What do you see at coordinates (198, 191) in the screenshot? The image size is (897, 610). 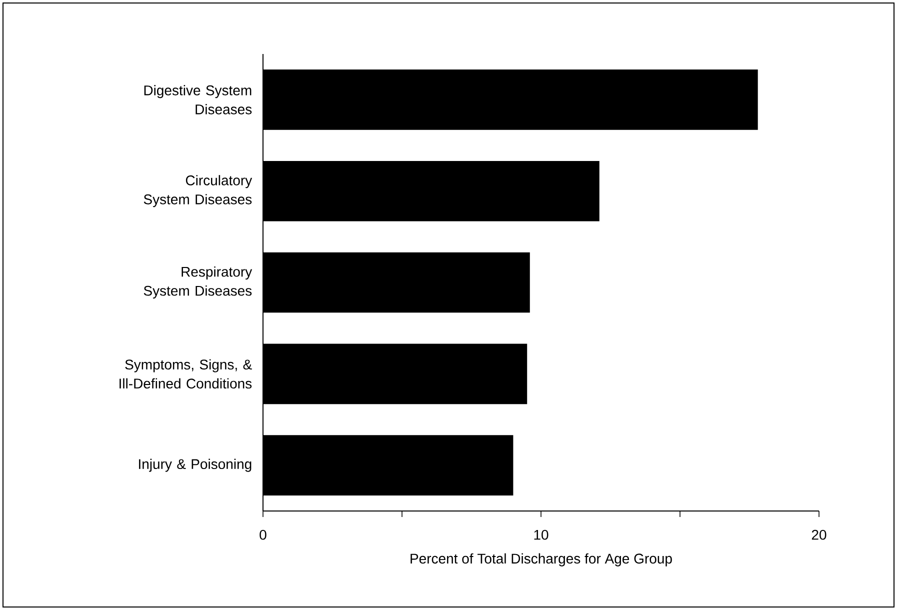 I see `y-tick-label: Circulatory System Diseases` at bounding box center [198, 191].